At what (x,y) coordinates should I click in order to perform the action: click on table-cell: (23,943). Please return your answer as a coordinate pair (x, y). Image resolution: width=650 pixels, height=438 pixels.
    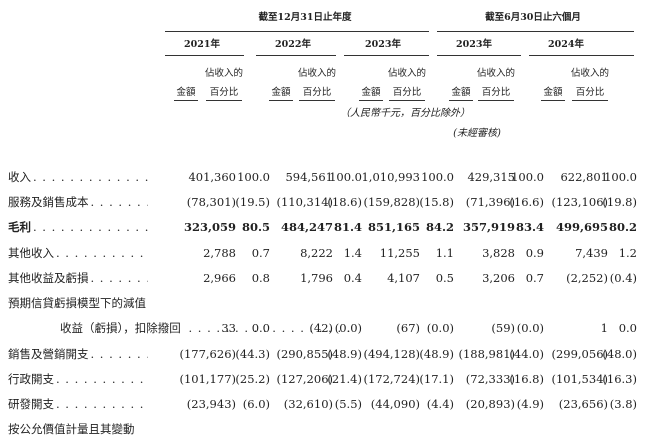
    Looking at the image, I should click on (211, 404).